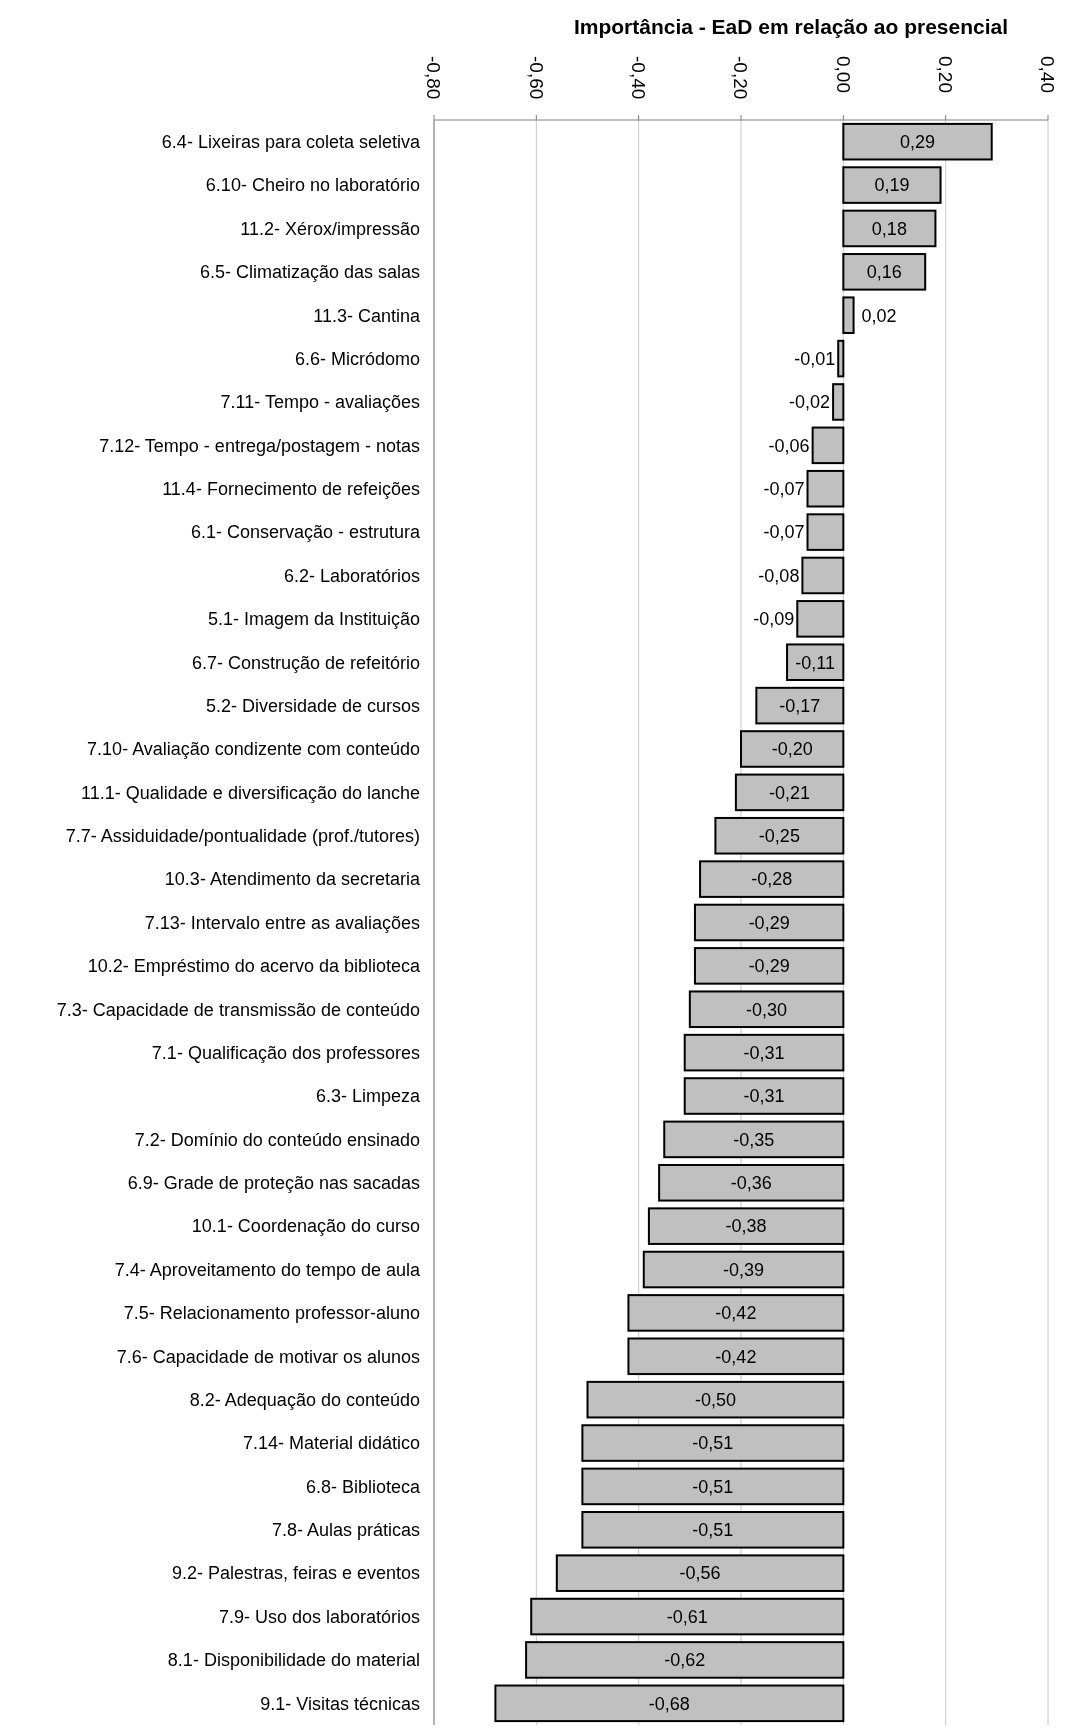 The height and width of the screenshot is (1733, 1066). Describe the element at coordinates (889, 228) in the screenshot. I see `data-label: 0,18` at that location.